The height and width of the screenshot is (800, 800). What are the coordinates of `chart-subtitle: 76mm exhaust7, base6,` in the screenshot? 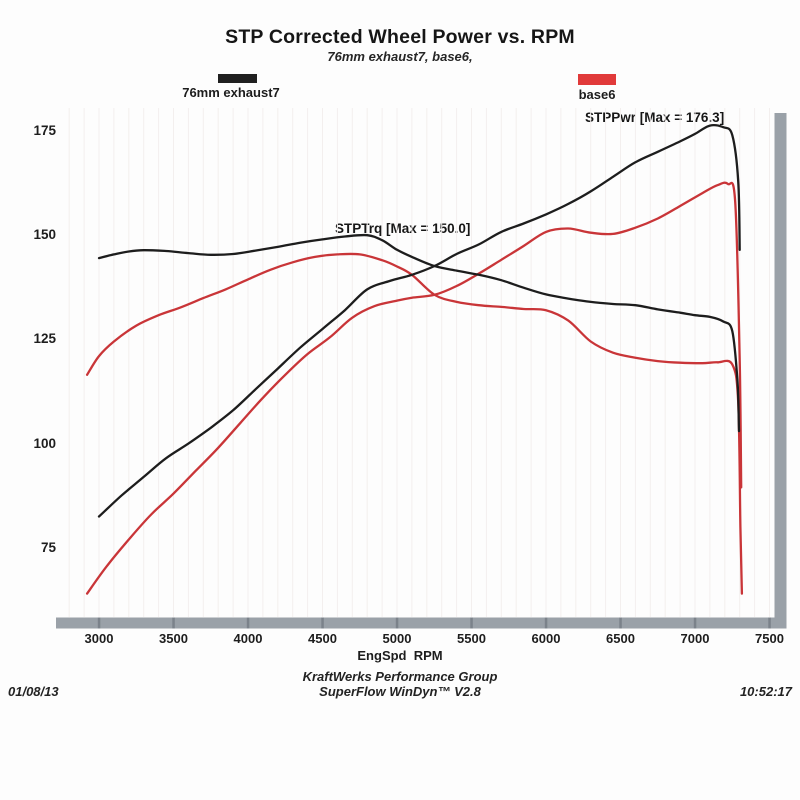 It's located at (400, 56).